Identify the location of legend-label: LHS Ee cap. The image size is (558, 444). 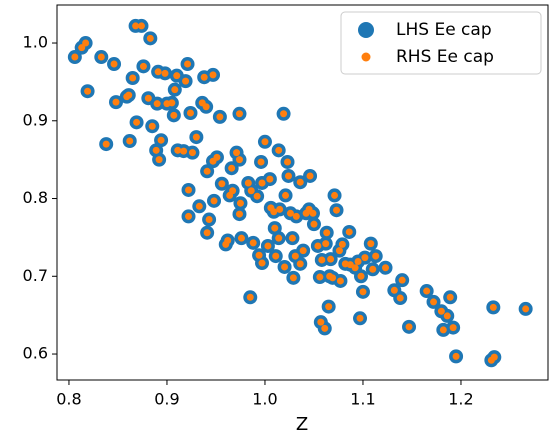
(444, 30).